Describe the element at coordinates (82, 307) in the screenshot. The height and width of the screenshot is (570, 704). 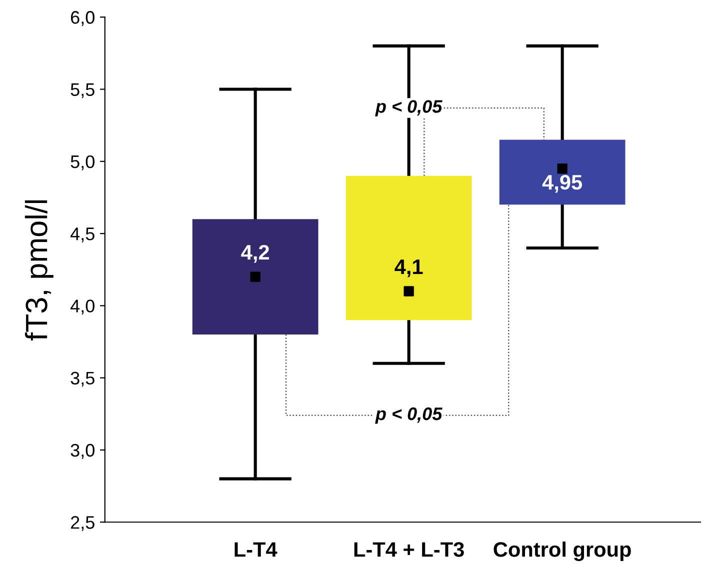
I see `y-tick-label: 4,0` at that location.